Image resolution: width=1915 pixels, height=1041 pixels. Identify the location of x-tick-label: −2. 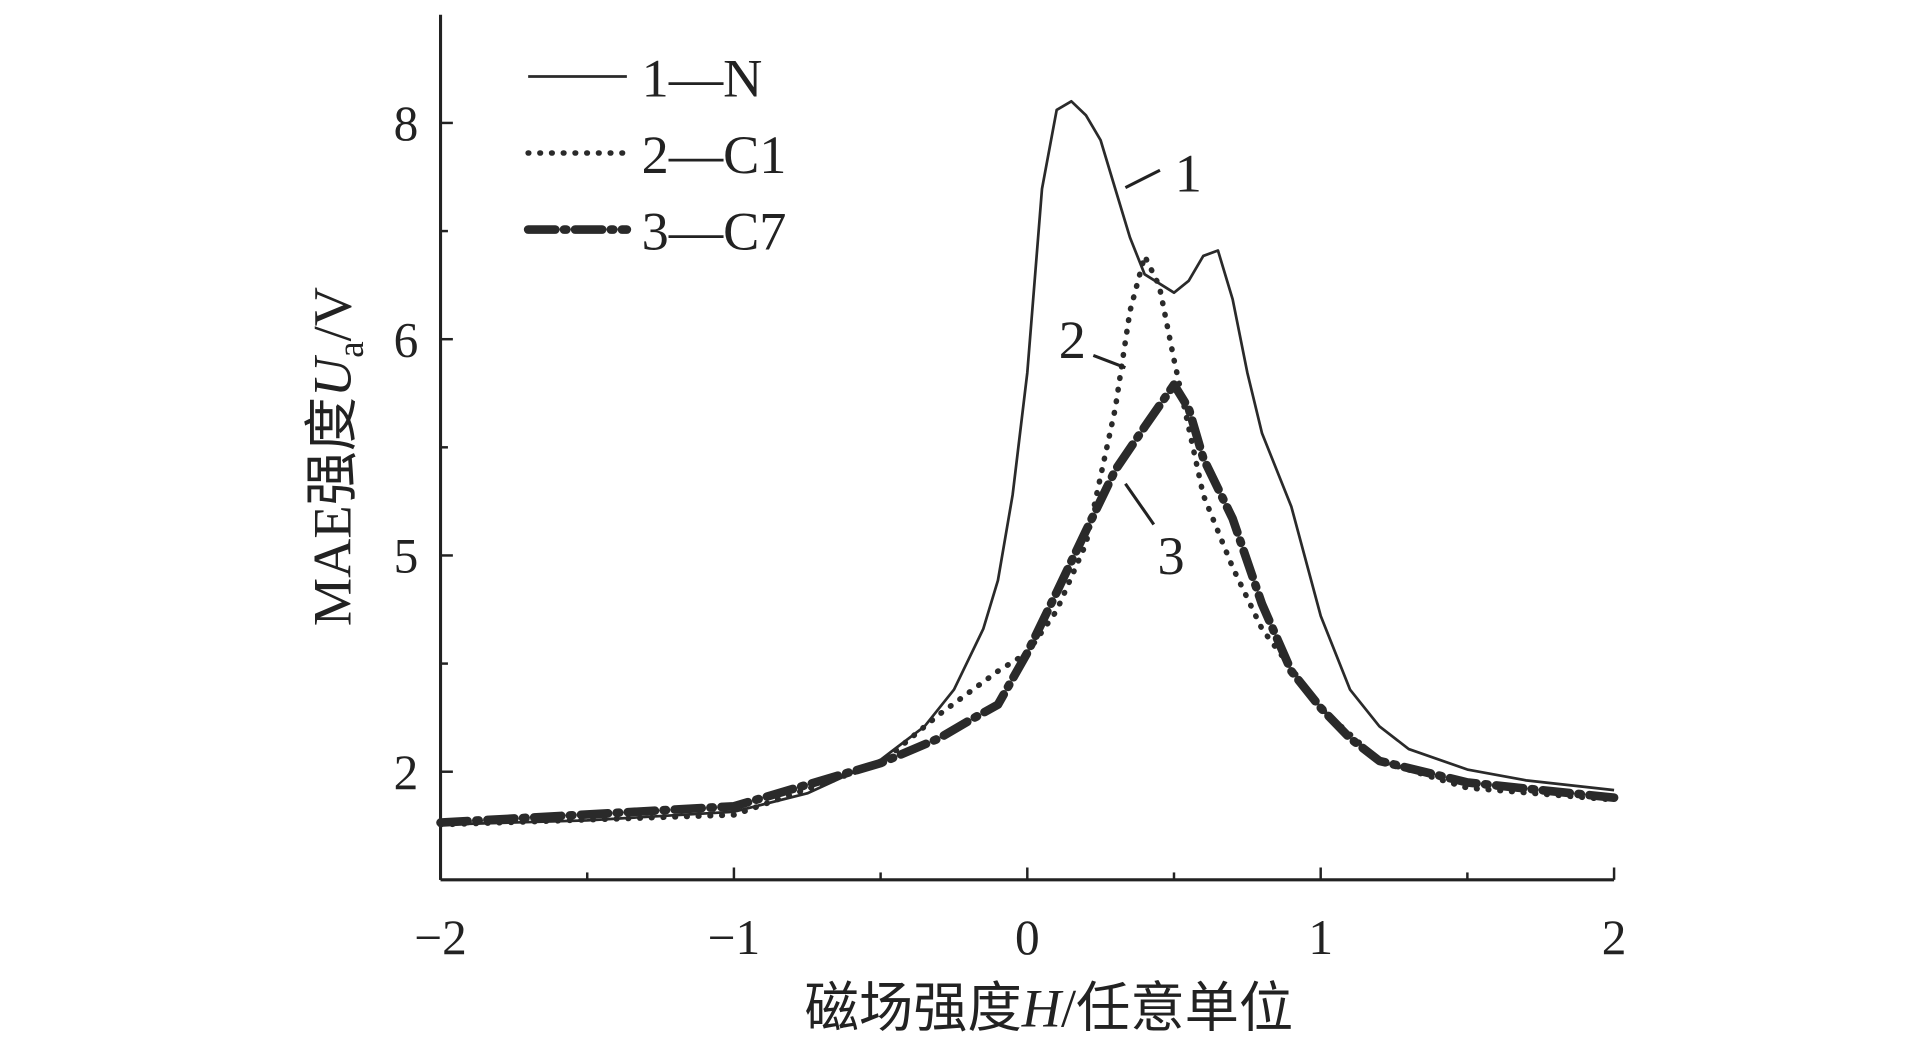
(440, 937).